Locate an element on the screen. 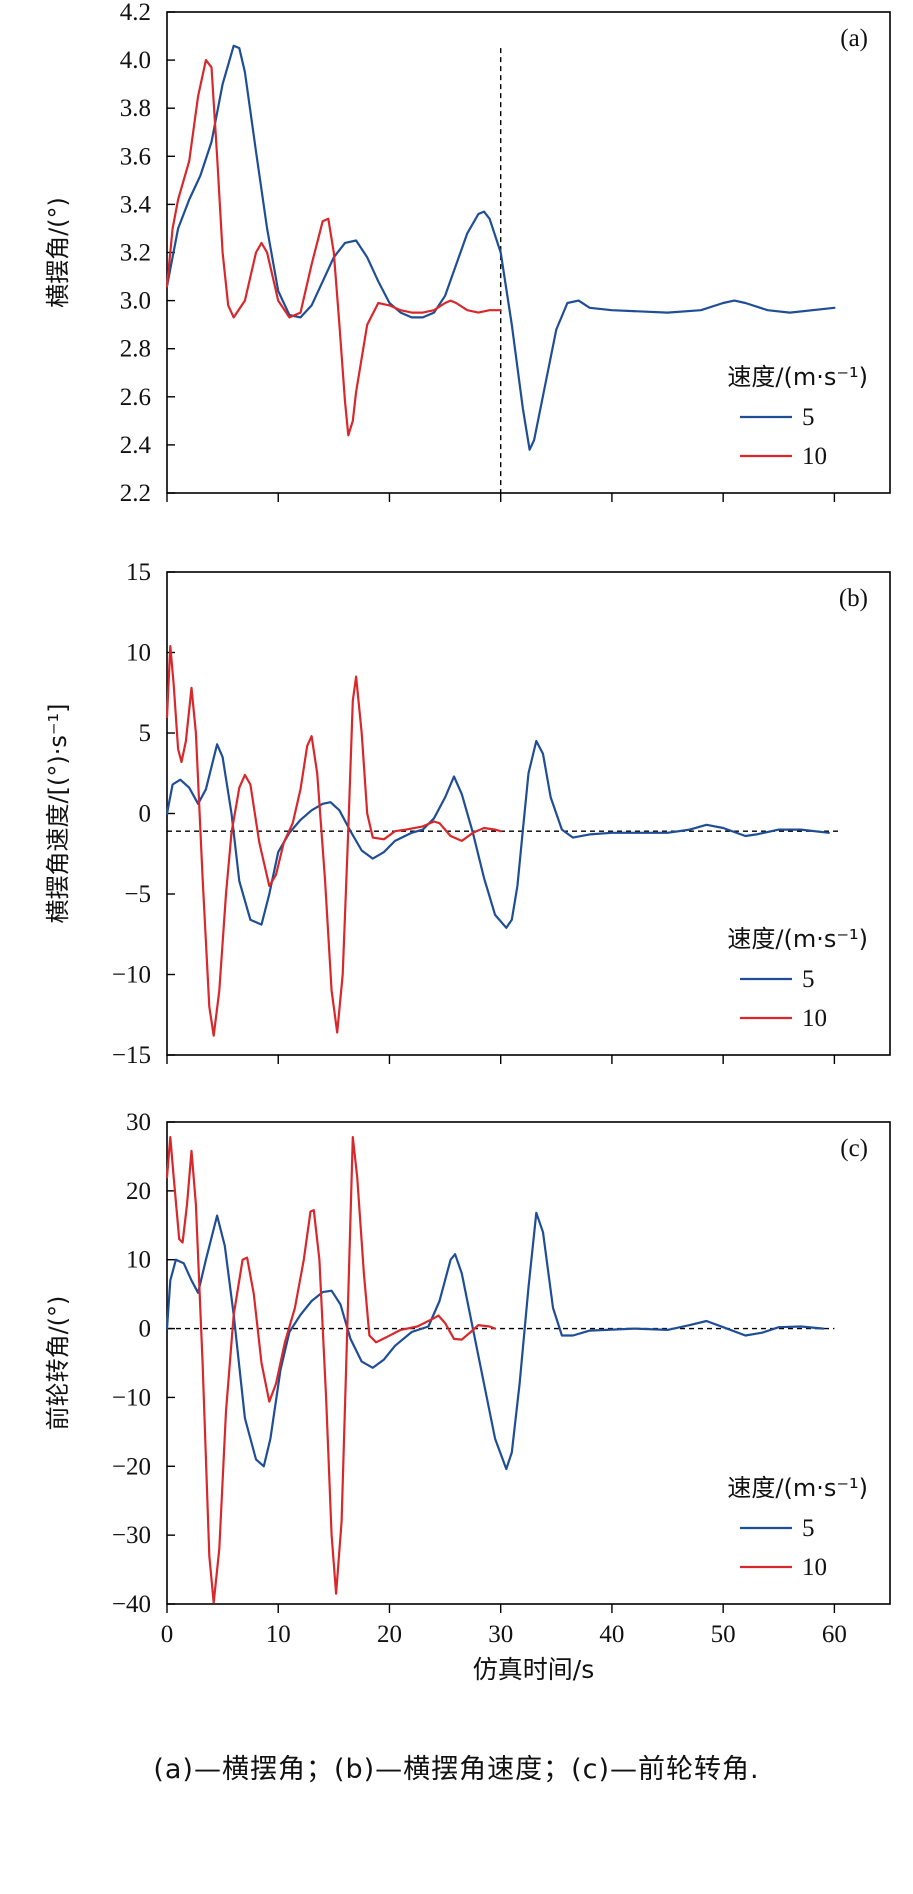  x-tick-label: 50 is located at coordinates (723, 1634).